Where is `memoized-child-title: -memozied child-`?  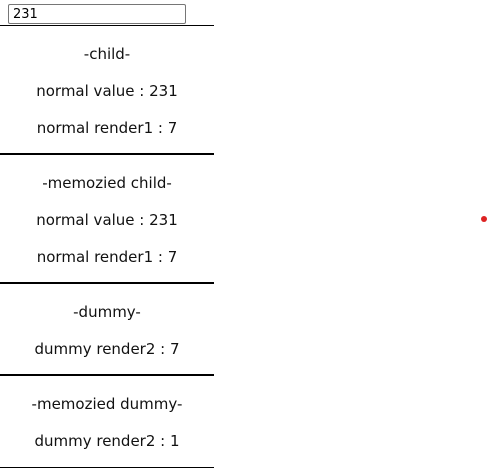
memoized-child-title: -memozied child- is located at coordinates (107, 183).